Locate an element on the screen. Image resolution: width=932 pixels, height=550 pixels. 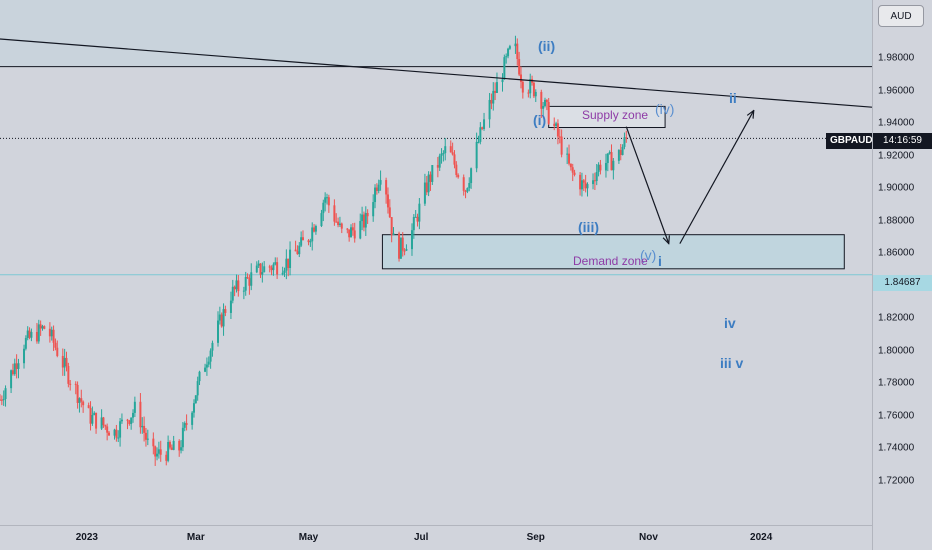
wave-label-i-paren: (i) is located at coordinates (540, 120).